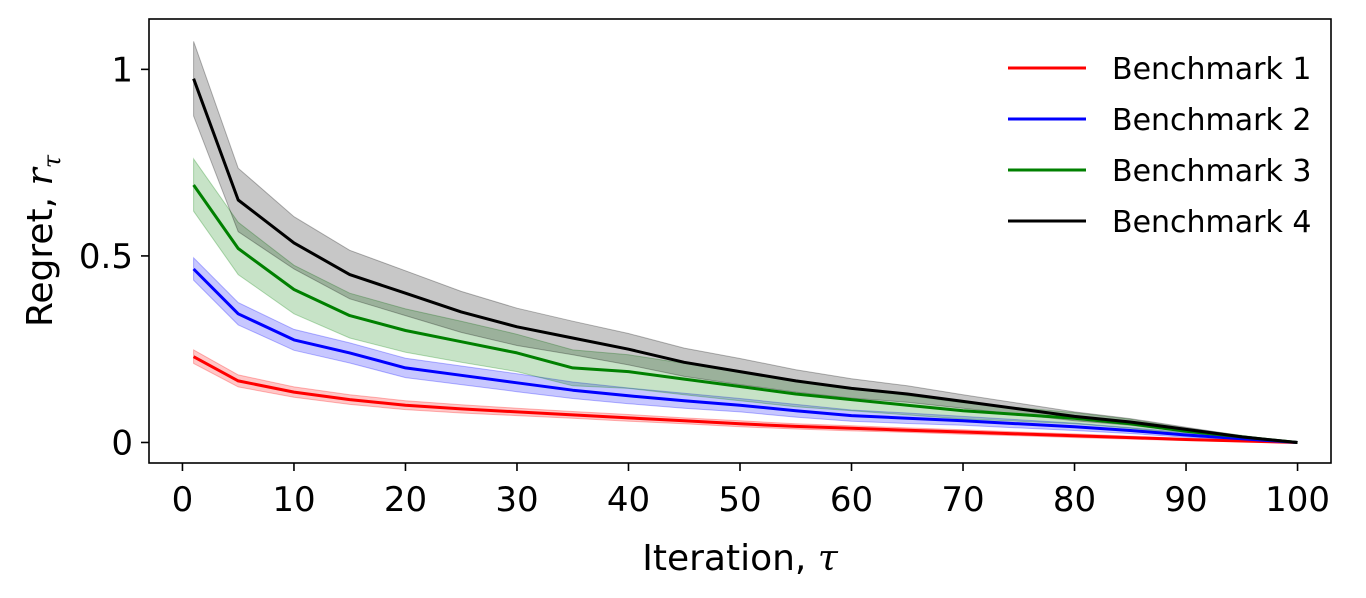  I want to click on y-axis-title: Regret, rτ, so click(43, 240).